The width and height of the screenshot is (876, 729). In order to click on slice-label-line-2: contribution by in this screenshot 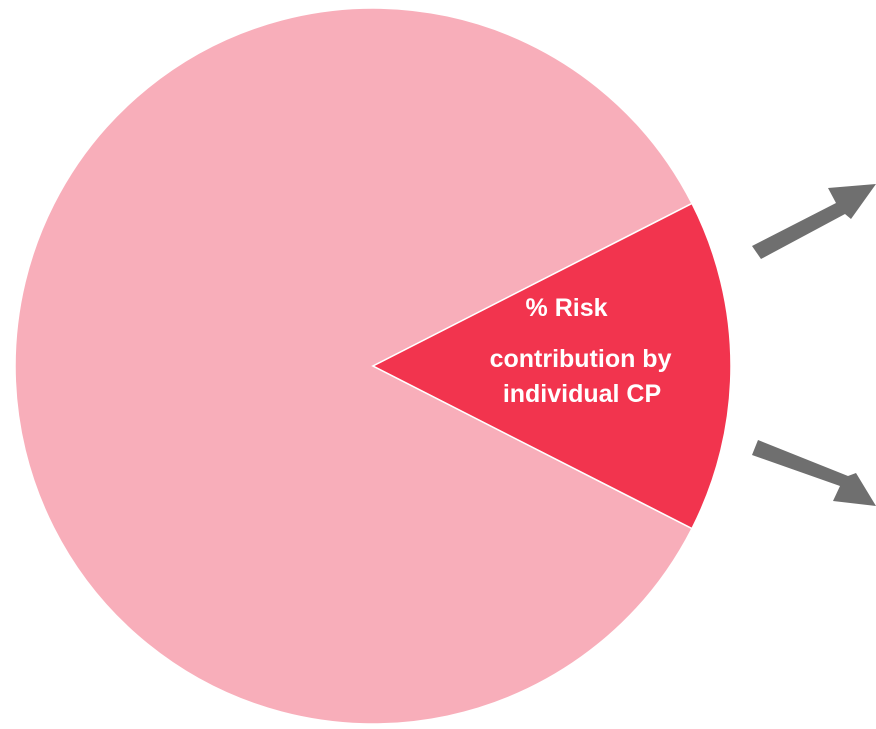, I will do `click(581, 359)`.